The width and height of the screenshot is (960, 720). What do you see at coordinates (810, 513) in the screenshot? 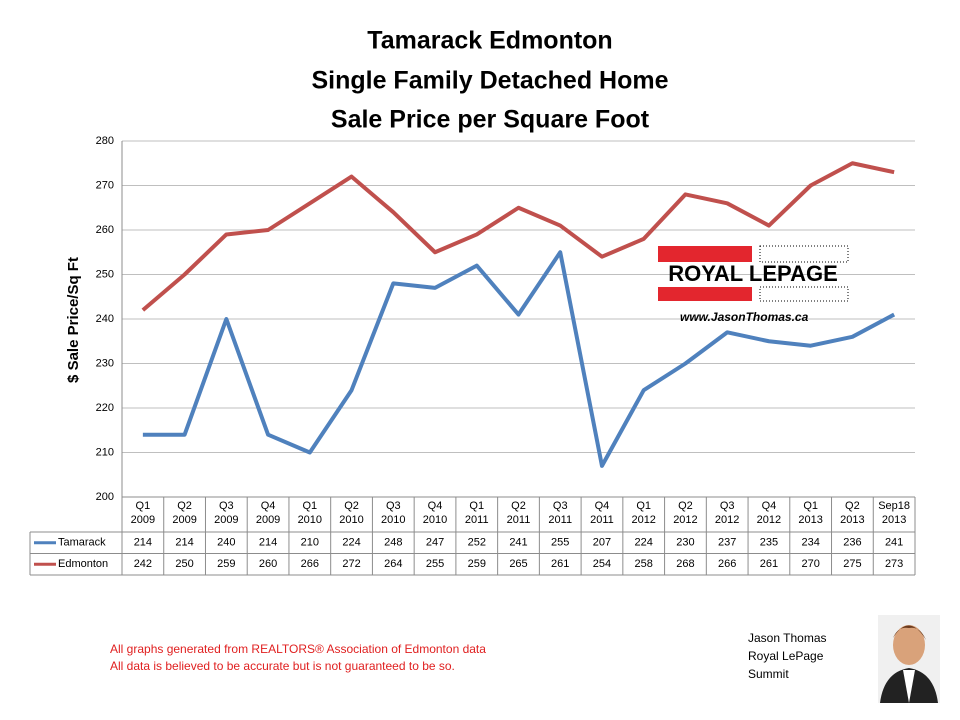
I see `x-tick-label: Q1 2013` at bounding box center [810, 513].